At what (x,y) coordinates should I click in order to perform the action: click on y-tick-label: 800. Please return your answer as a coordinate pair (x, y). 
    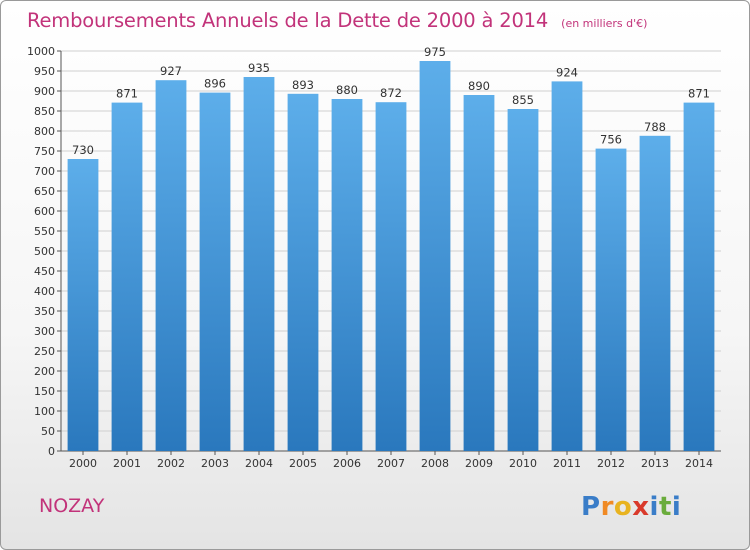
    Looking at the image, I should click on (44, 131).